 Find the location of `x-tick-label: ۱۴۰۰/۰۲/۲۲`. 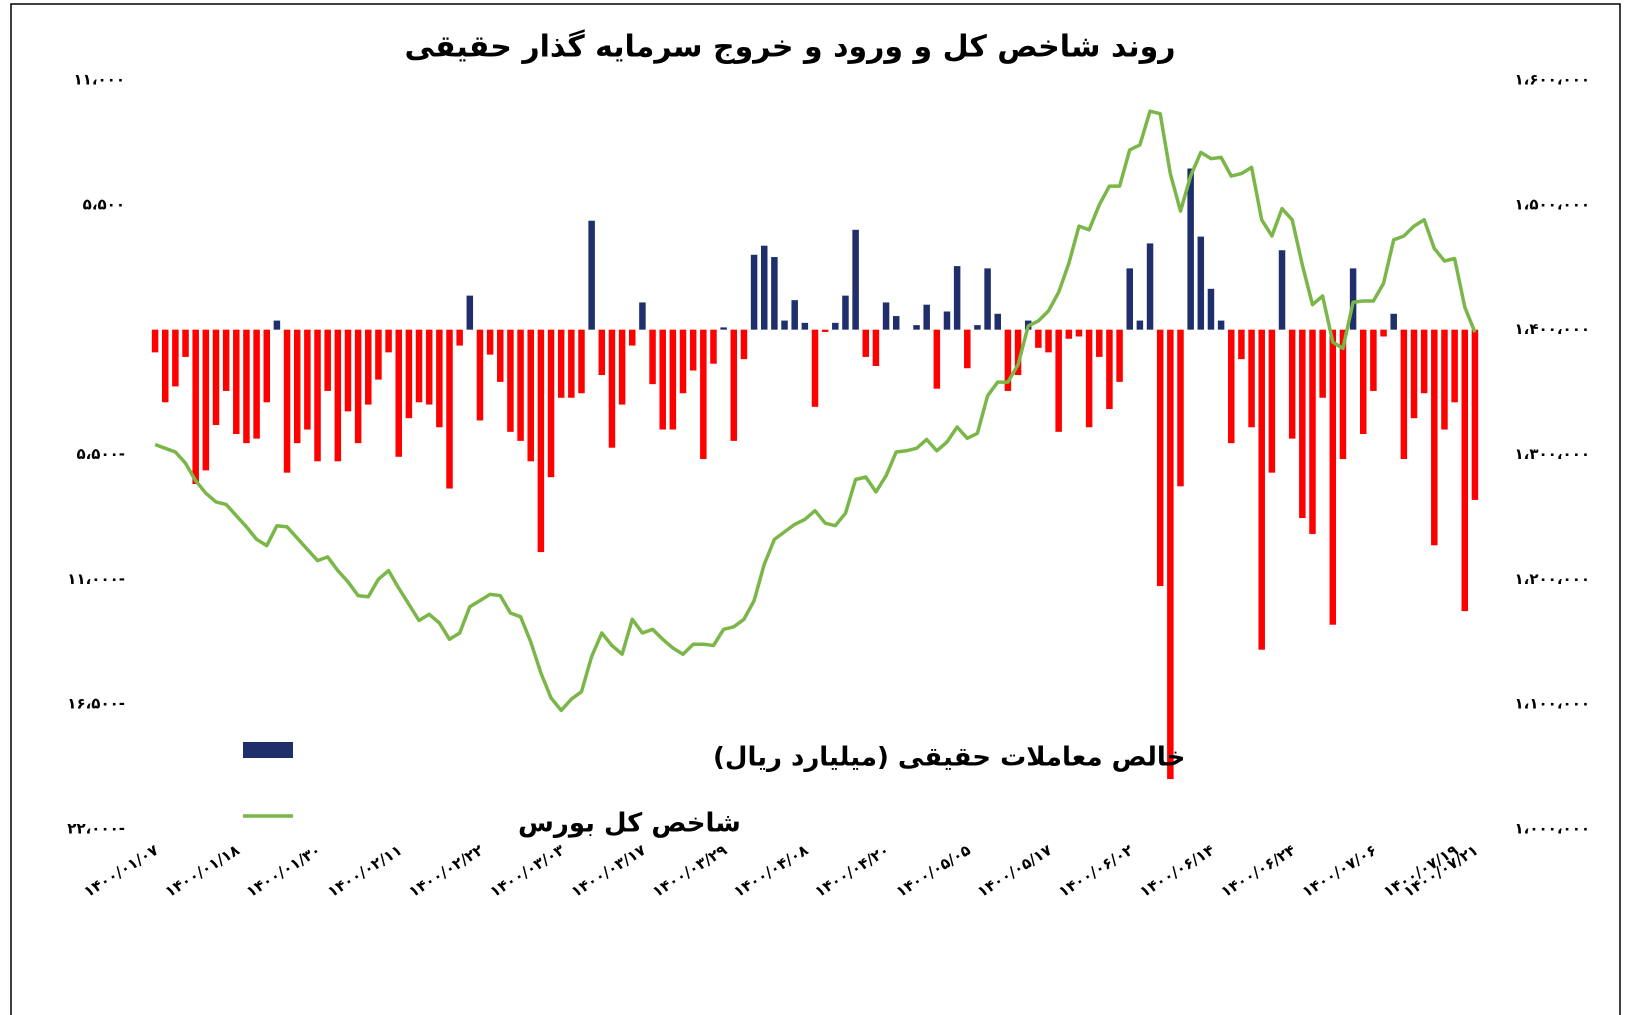

x-tick-label: ۱۴۰۰/۰۲/۲۲ is located at coordinates (446, 871).